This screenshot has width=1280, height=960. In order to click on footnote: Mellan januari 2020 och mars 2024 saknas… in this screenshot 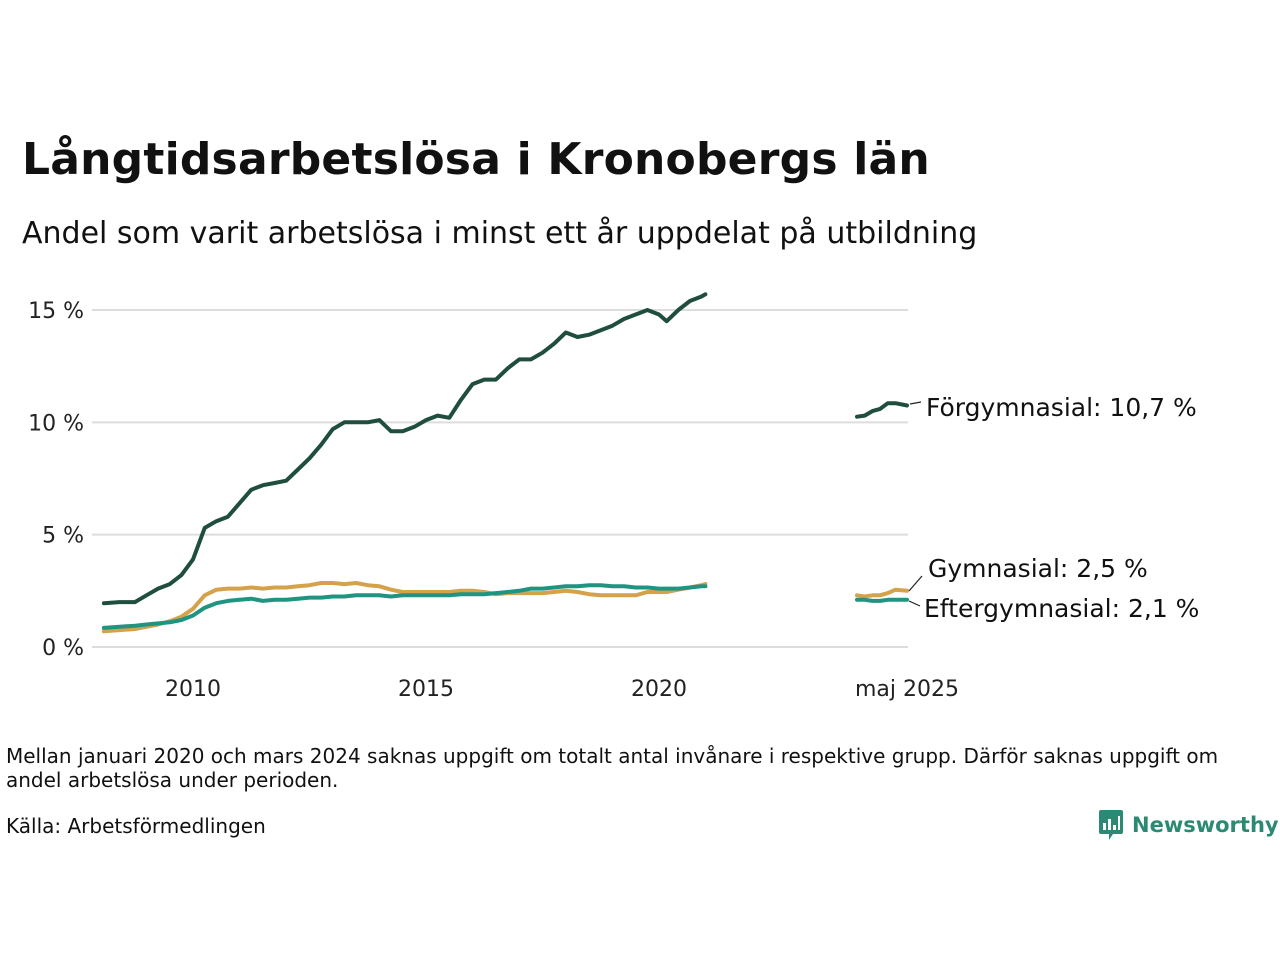, I will do `click(612, 768)`.